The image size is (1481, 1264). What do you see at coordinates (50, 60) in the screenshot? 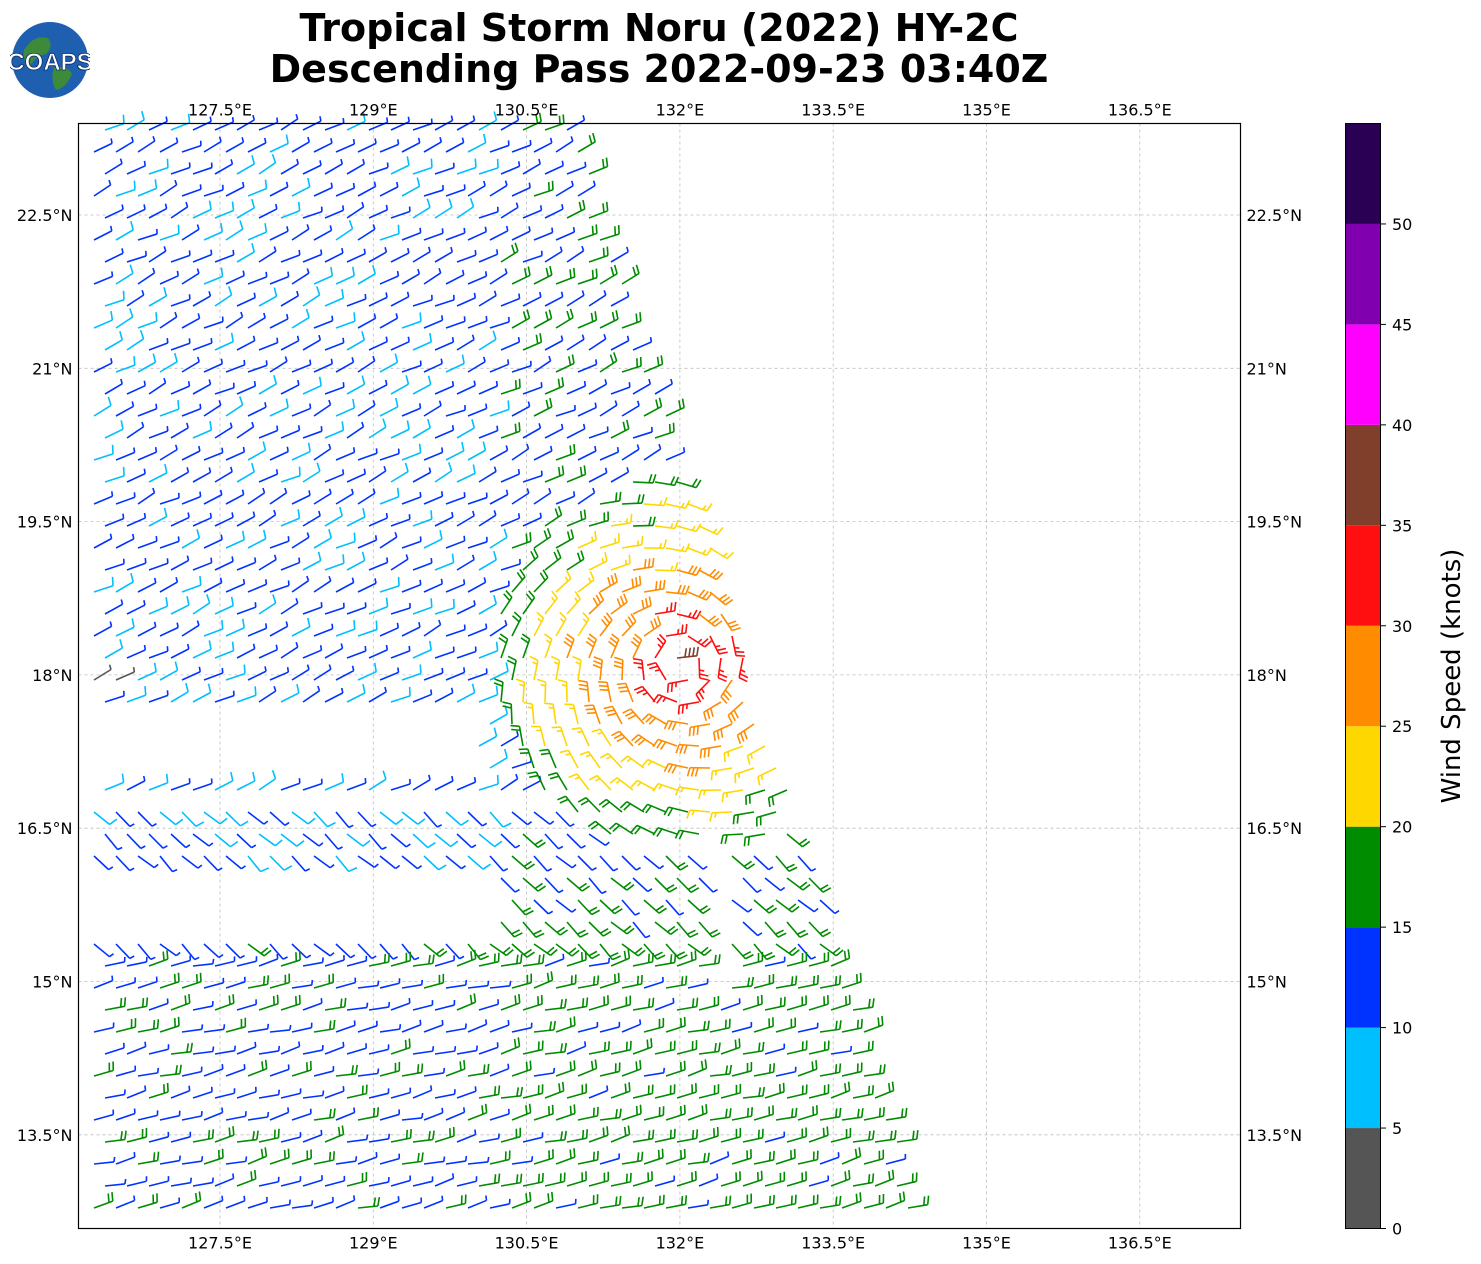
I see `coaps-logo: COAPS` at bounding box center [50, 60].